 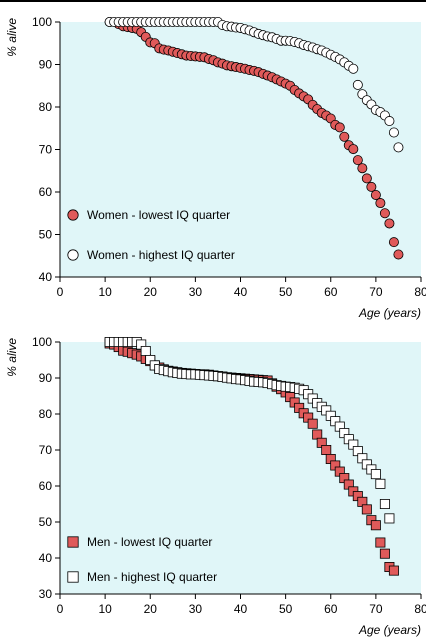 What do you see at coordinates (158, 215) in the screenshot?
I see `legend-label: Women - lowest IQ quarter` at bounding box center [158, 215].